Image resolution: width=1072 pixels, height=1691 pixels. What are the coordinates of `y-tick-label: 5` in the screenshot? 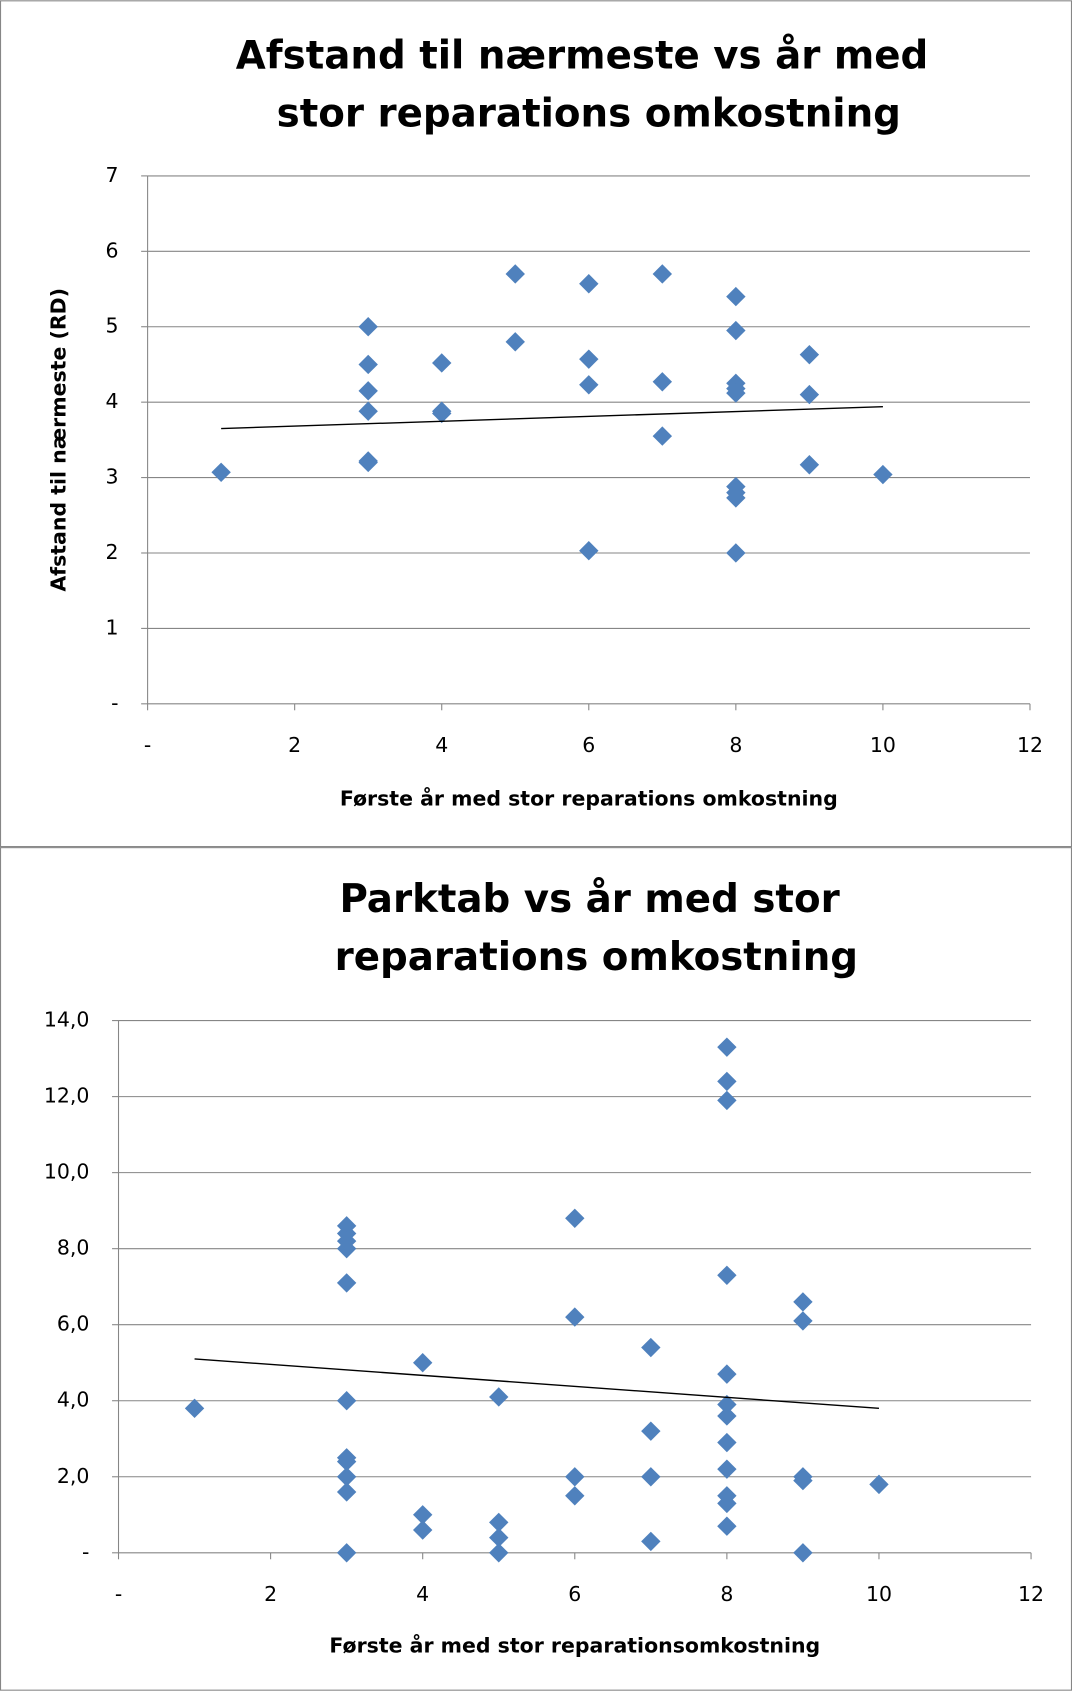 It's located at (111, 326).